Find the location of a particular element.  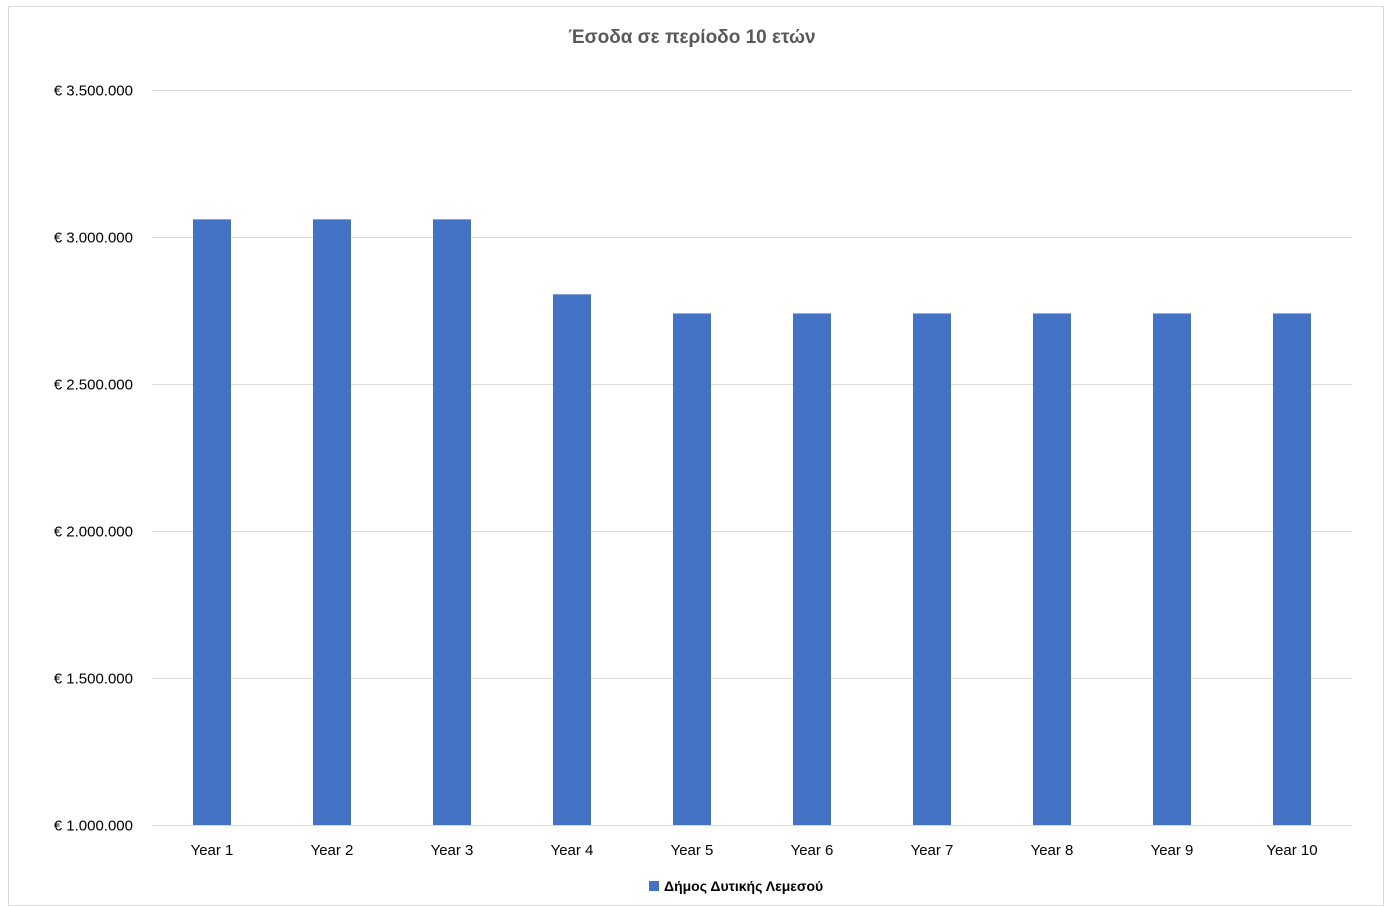

y-tick-label: € 1.500.000 is located at coordinates (93, 679).